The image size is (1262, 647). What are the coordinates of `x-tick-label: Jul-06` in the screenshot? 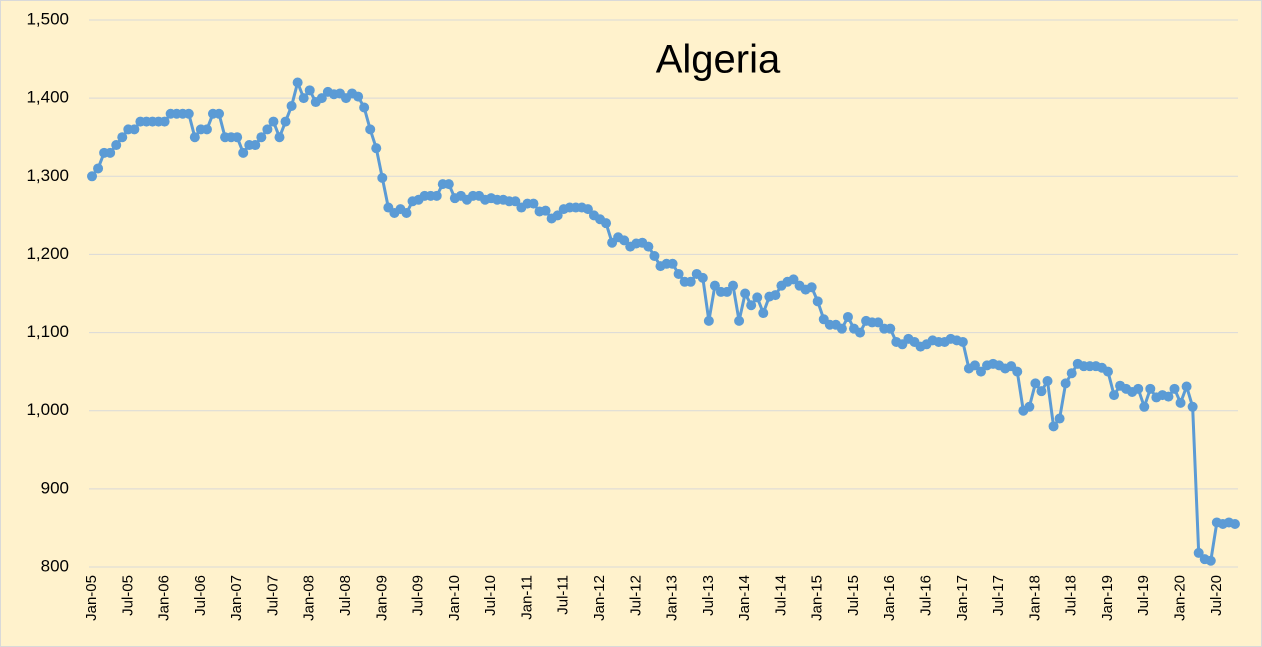 It's located at (200, 595).